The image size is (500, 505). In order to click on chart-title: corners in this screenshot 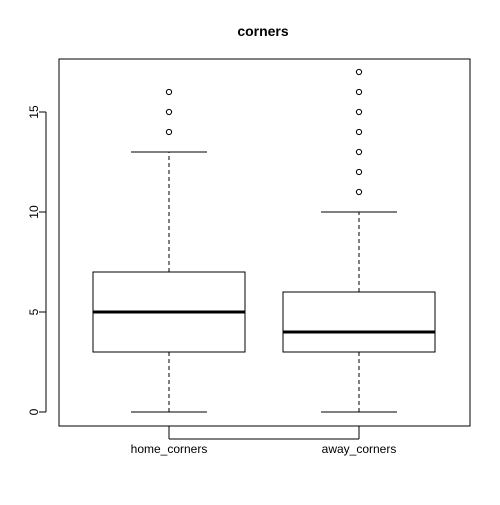, I will do `click(263, 31)`.